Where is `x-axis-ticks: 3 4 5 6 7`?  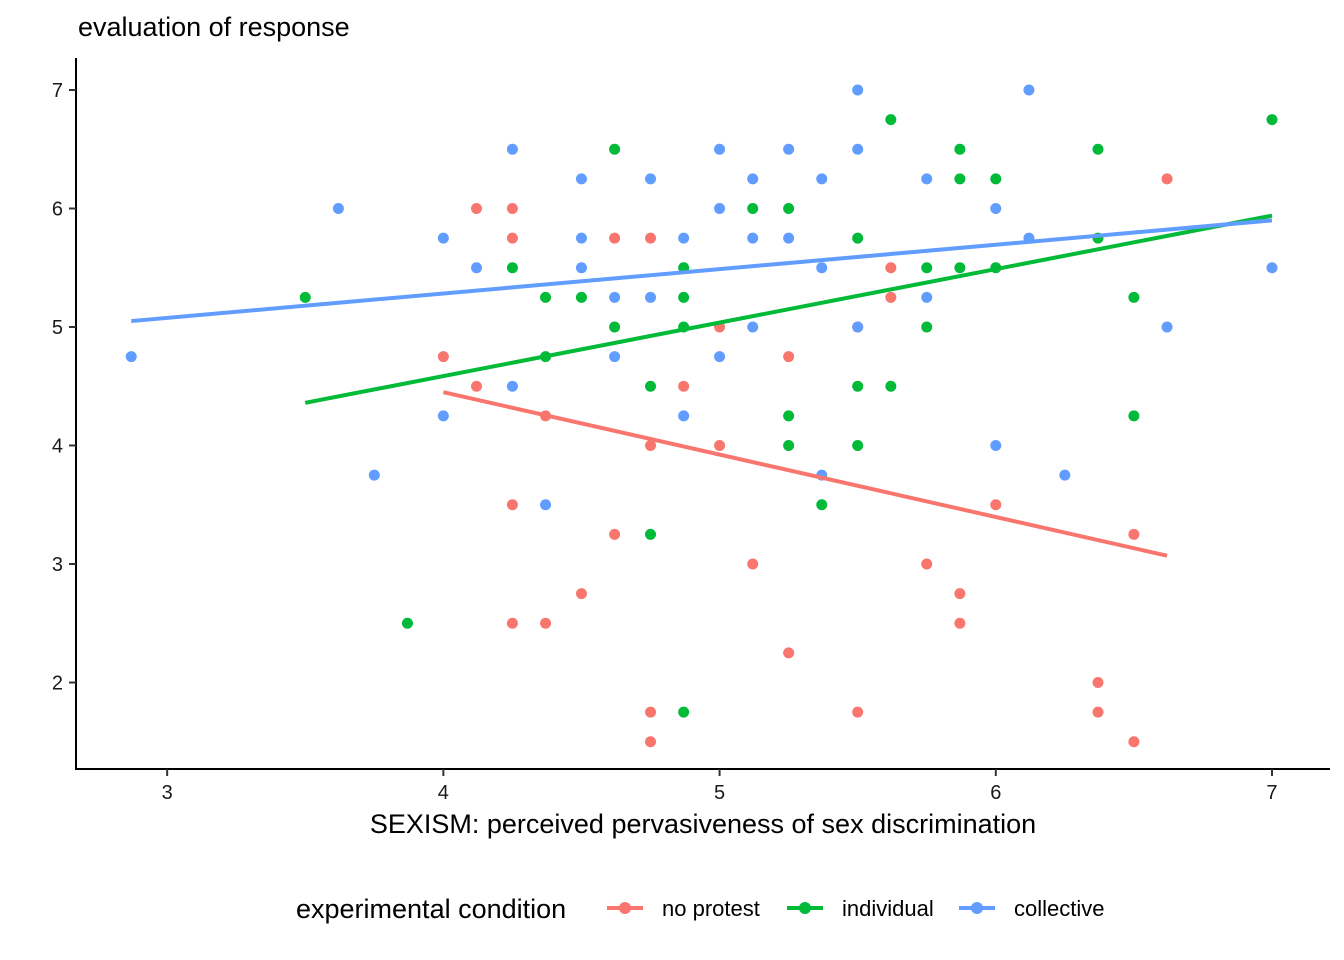 x-axis-ticks: 3 4 5 6 7 is located at coordinates (720, 786).